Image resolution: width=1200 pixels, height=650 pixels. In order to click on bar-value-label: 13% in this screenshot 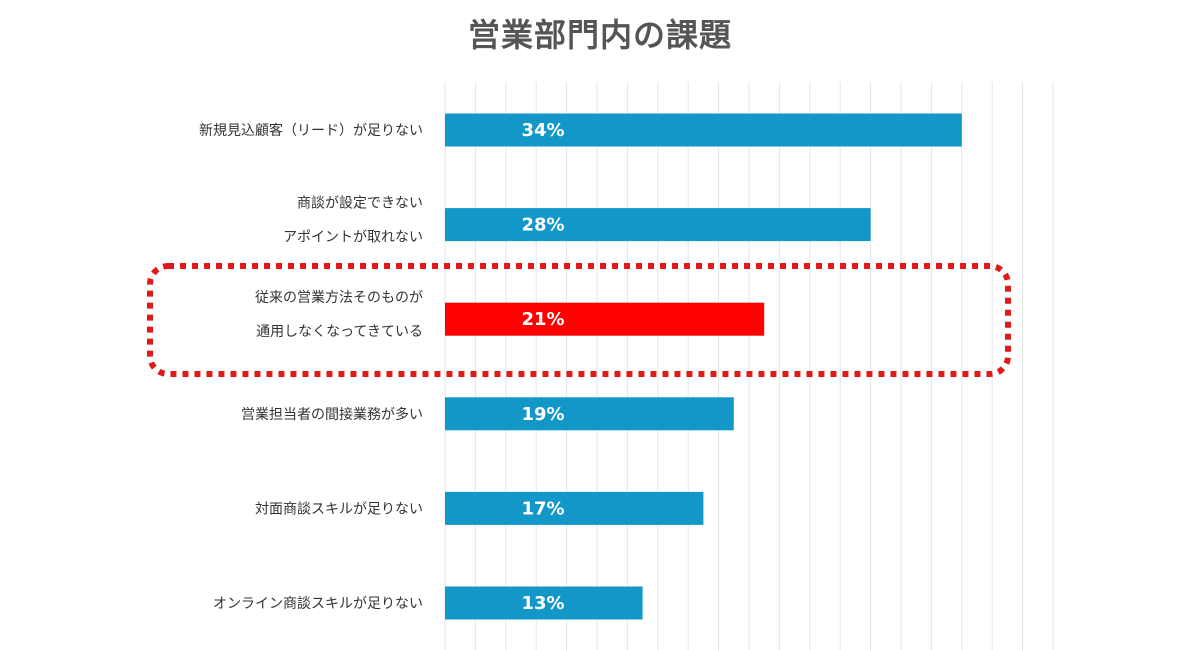, I will do `click(542, 603)`.